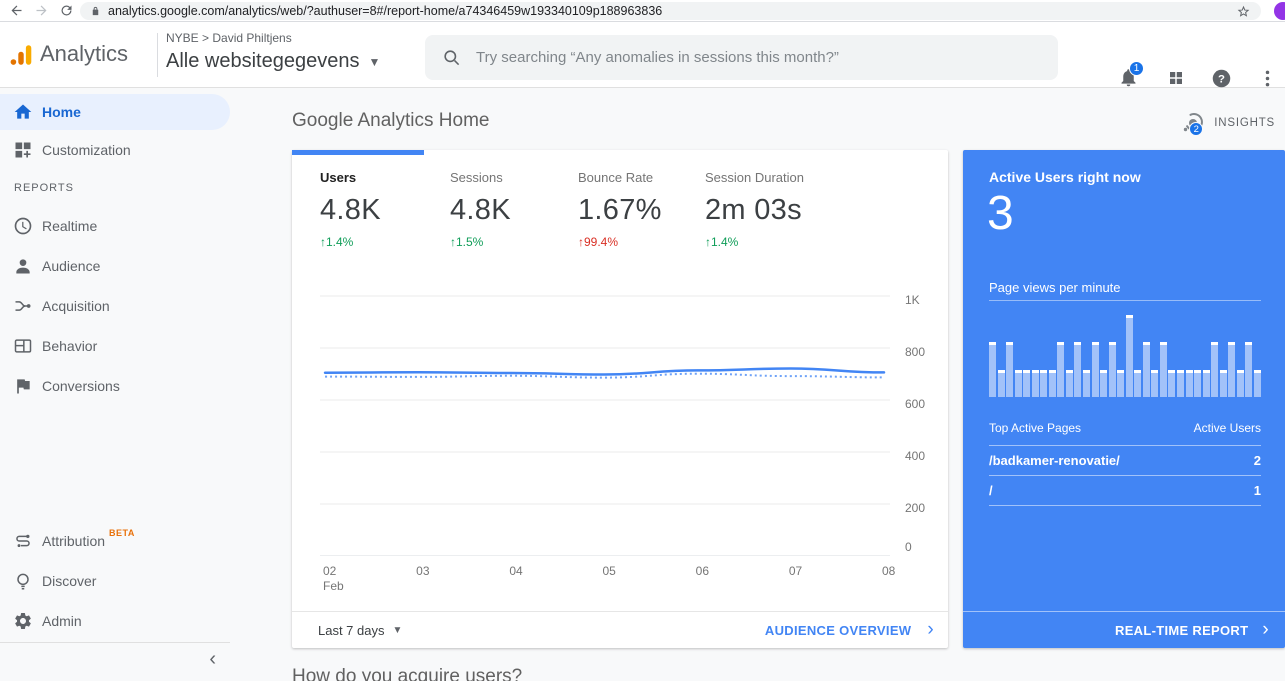 Image resolution: width=1285 pixels, height=681 pixels. I want to click on apps-grid-icon, so click(1179, 81).